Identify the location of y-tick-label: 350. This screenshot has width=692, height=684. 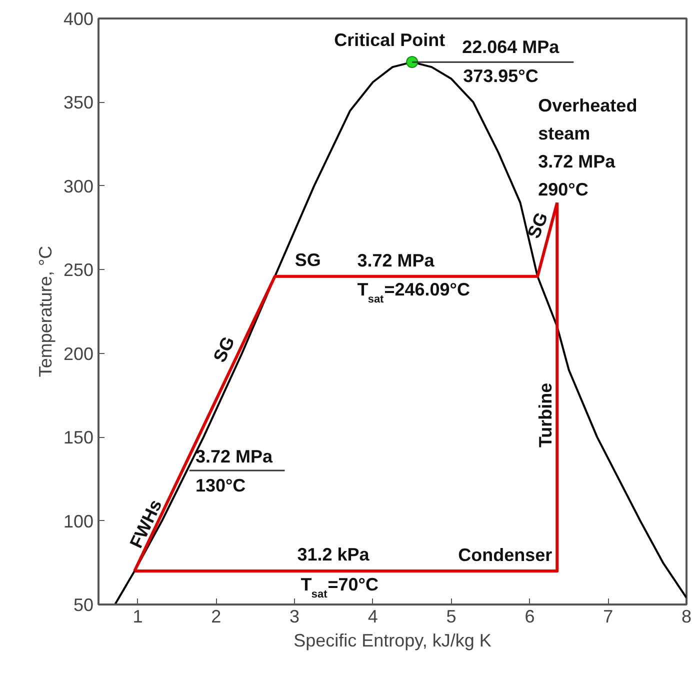
(78, 102).